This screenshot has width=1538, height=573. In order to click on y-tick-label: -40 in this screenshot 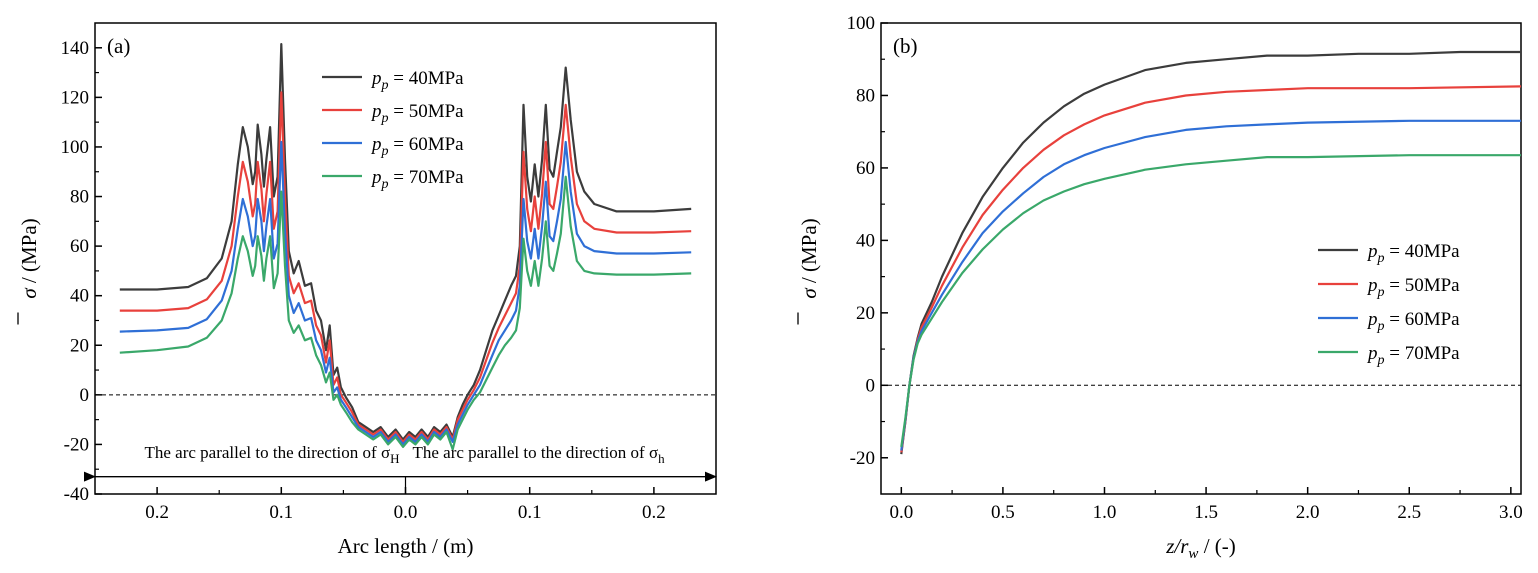, I will do `click(76, 494)`.